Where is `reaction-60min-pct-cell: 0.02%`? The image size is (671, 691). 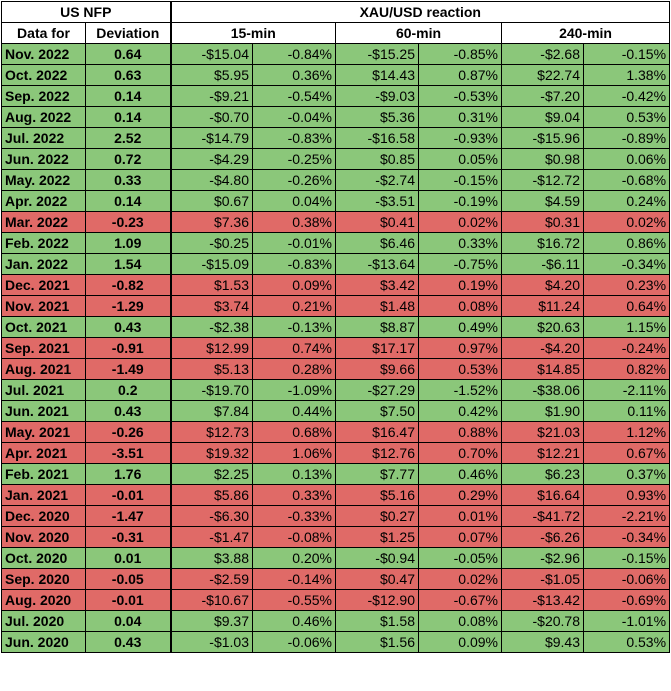
reaction-60min-pct-cell: 0.02% is located at coordinates (460, 222).